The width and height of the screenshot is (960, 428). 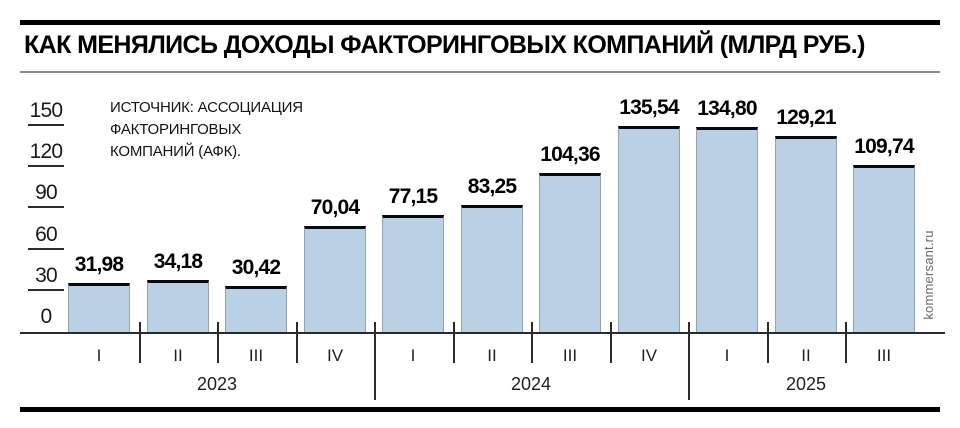 What do you see at coordinates (492, 186) in the screenshot?
I see `bar-value-label: 83,25` at bounding box center [492, 186].